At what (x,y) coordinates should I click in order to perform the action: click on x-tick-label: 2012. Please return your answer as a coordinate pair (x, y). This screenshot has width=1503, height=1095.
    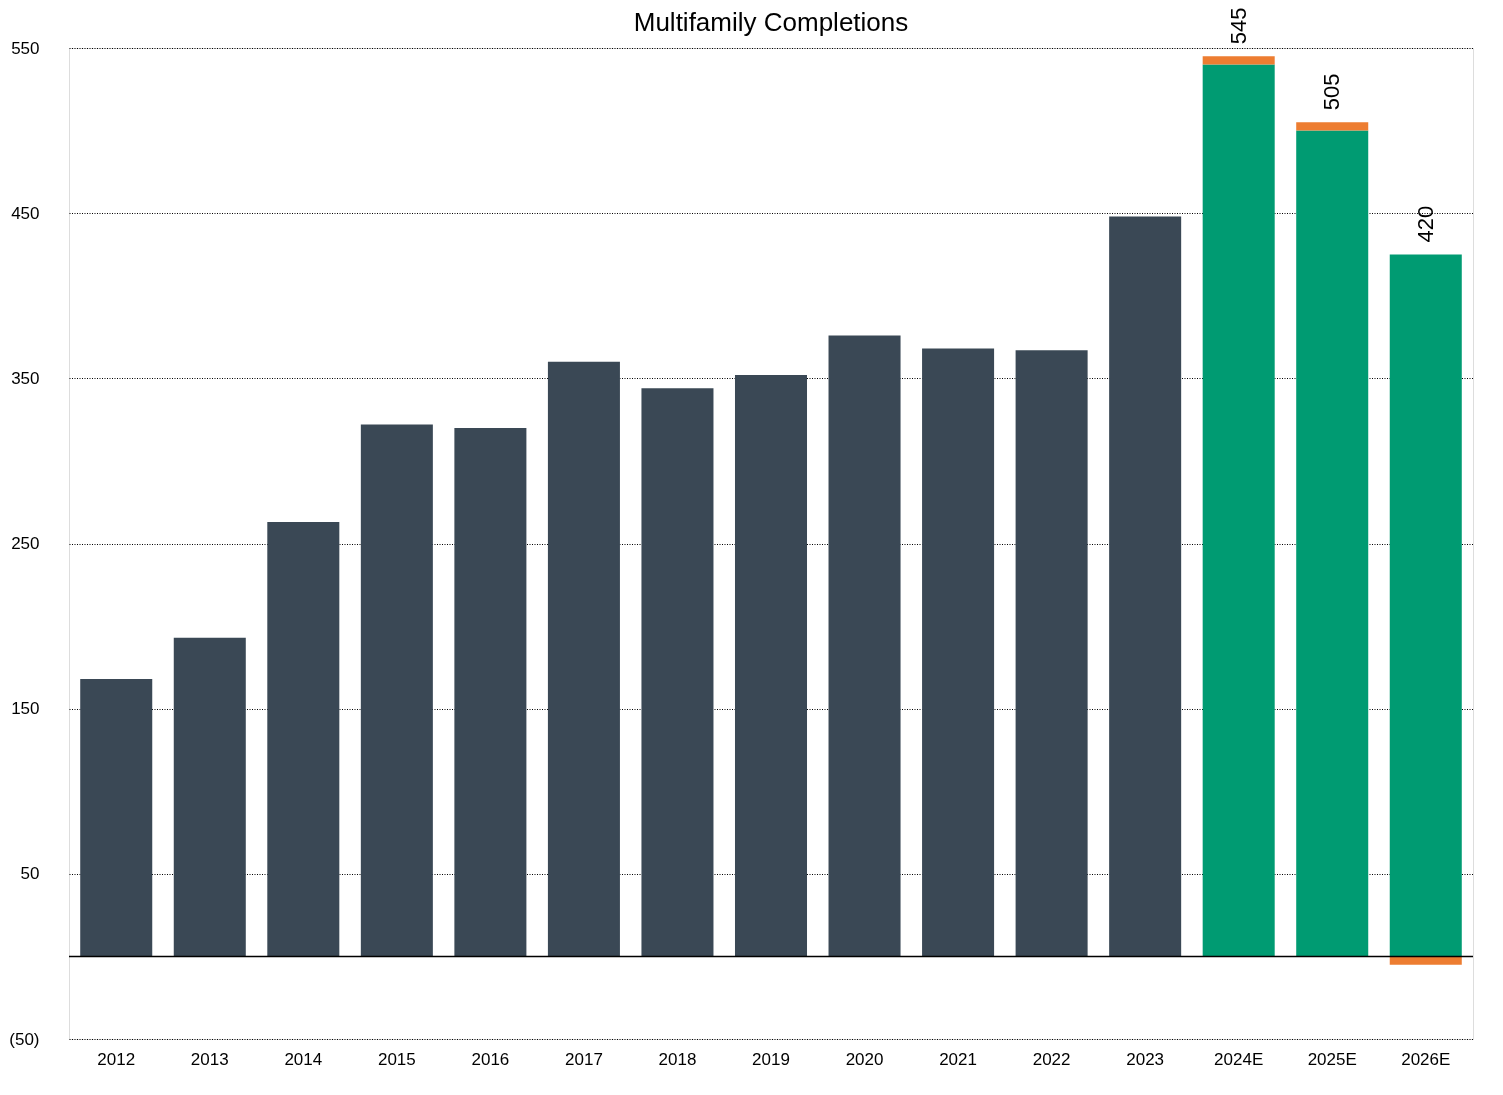
    Looking at the image, I should click on (116, 1059).